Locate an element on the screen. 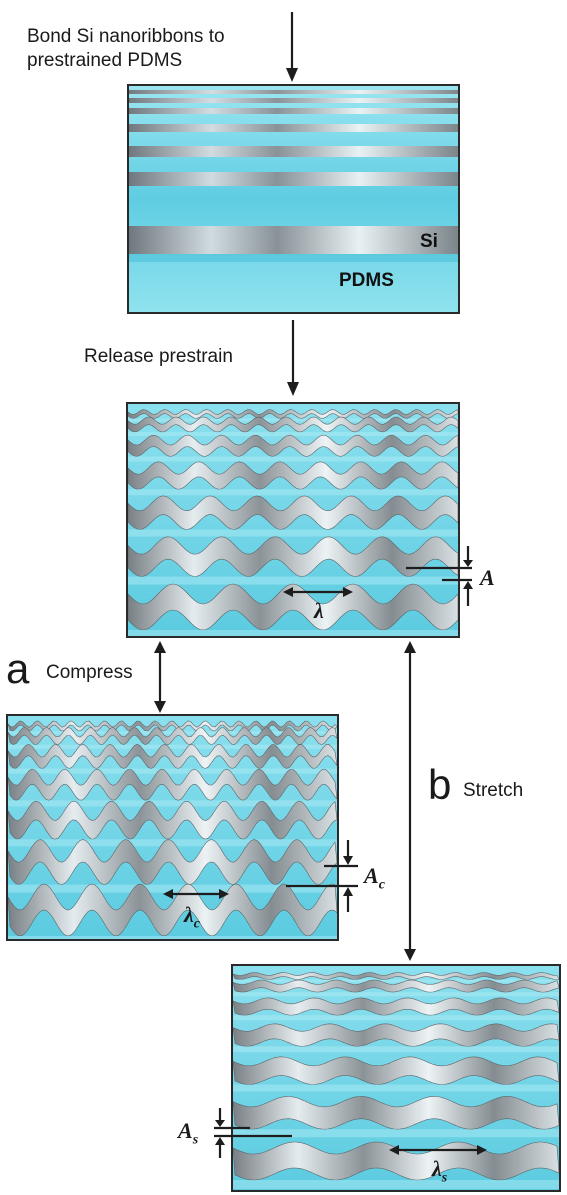  wavelength-c-arrow is located at coordinates (196, 894).